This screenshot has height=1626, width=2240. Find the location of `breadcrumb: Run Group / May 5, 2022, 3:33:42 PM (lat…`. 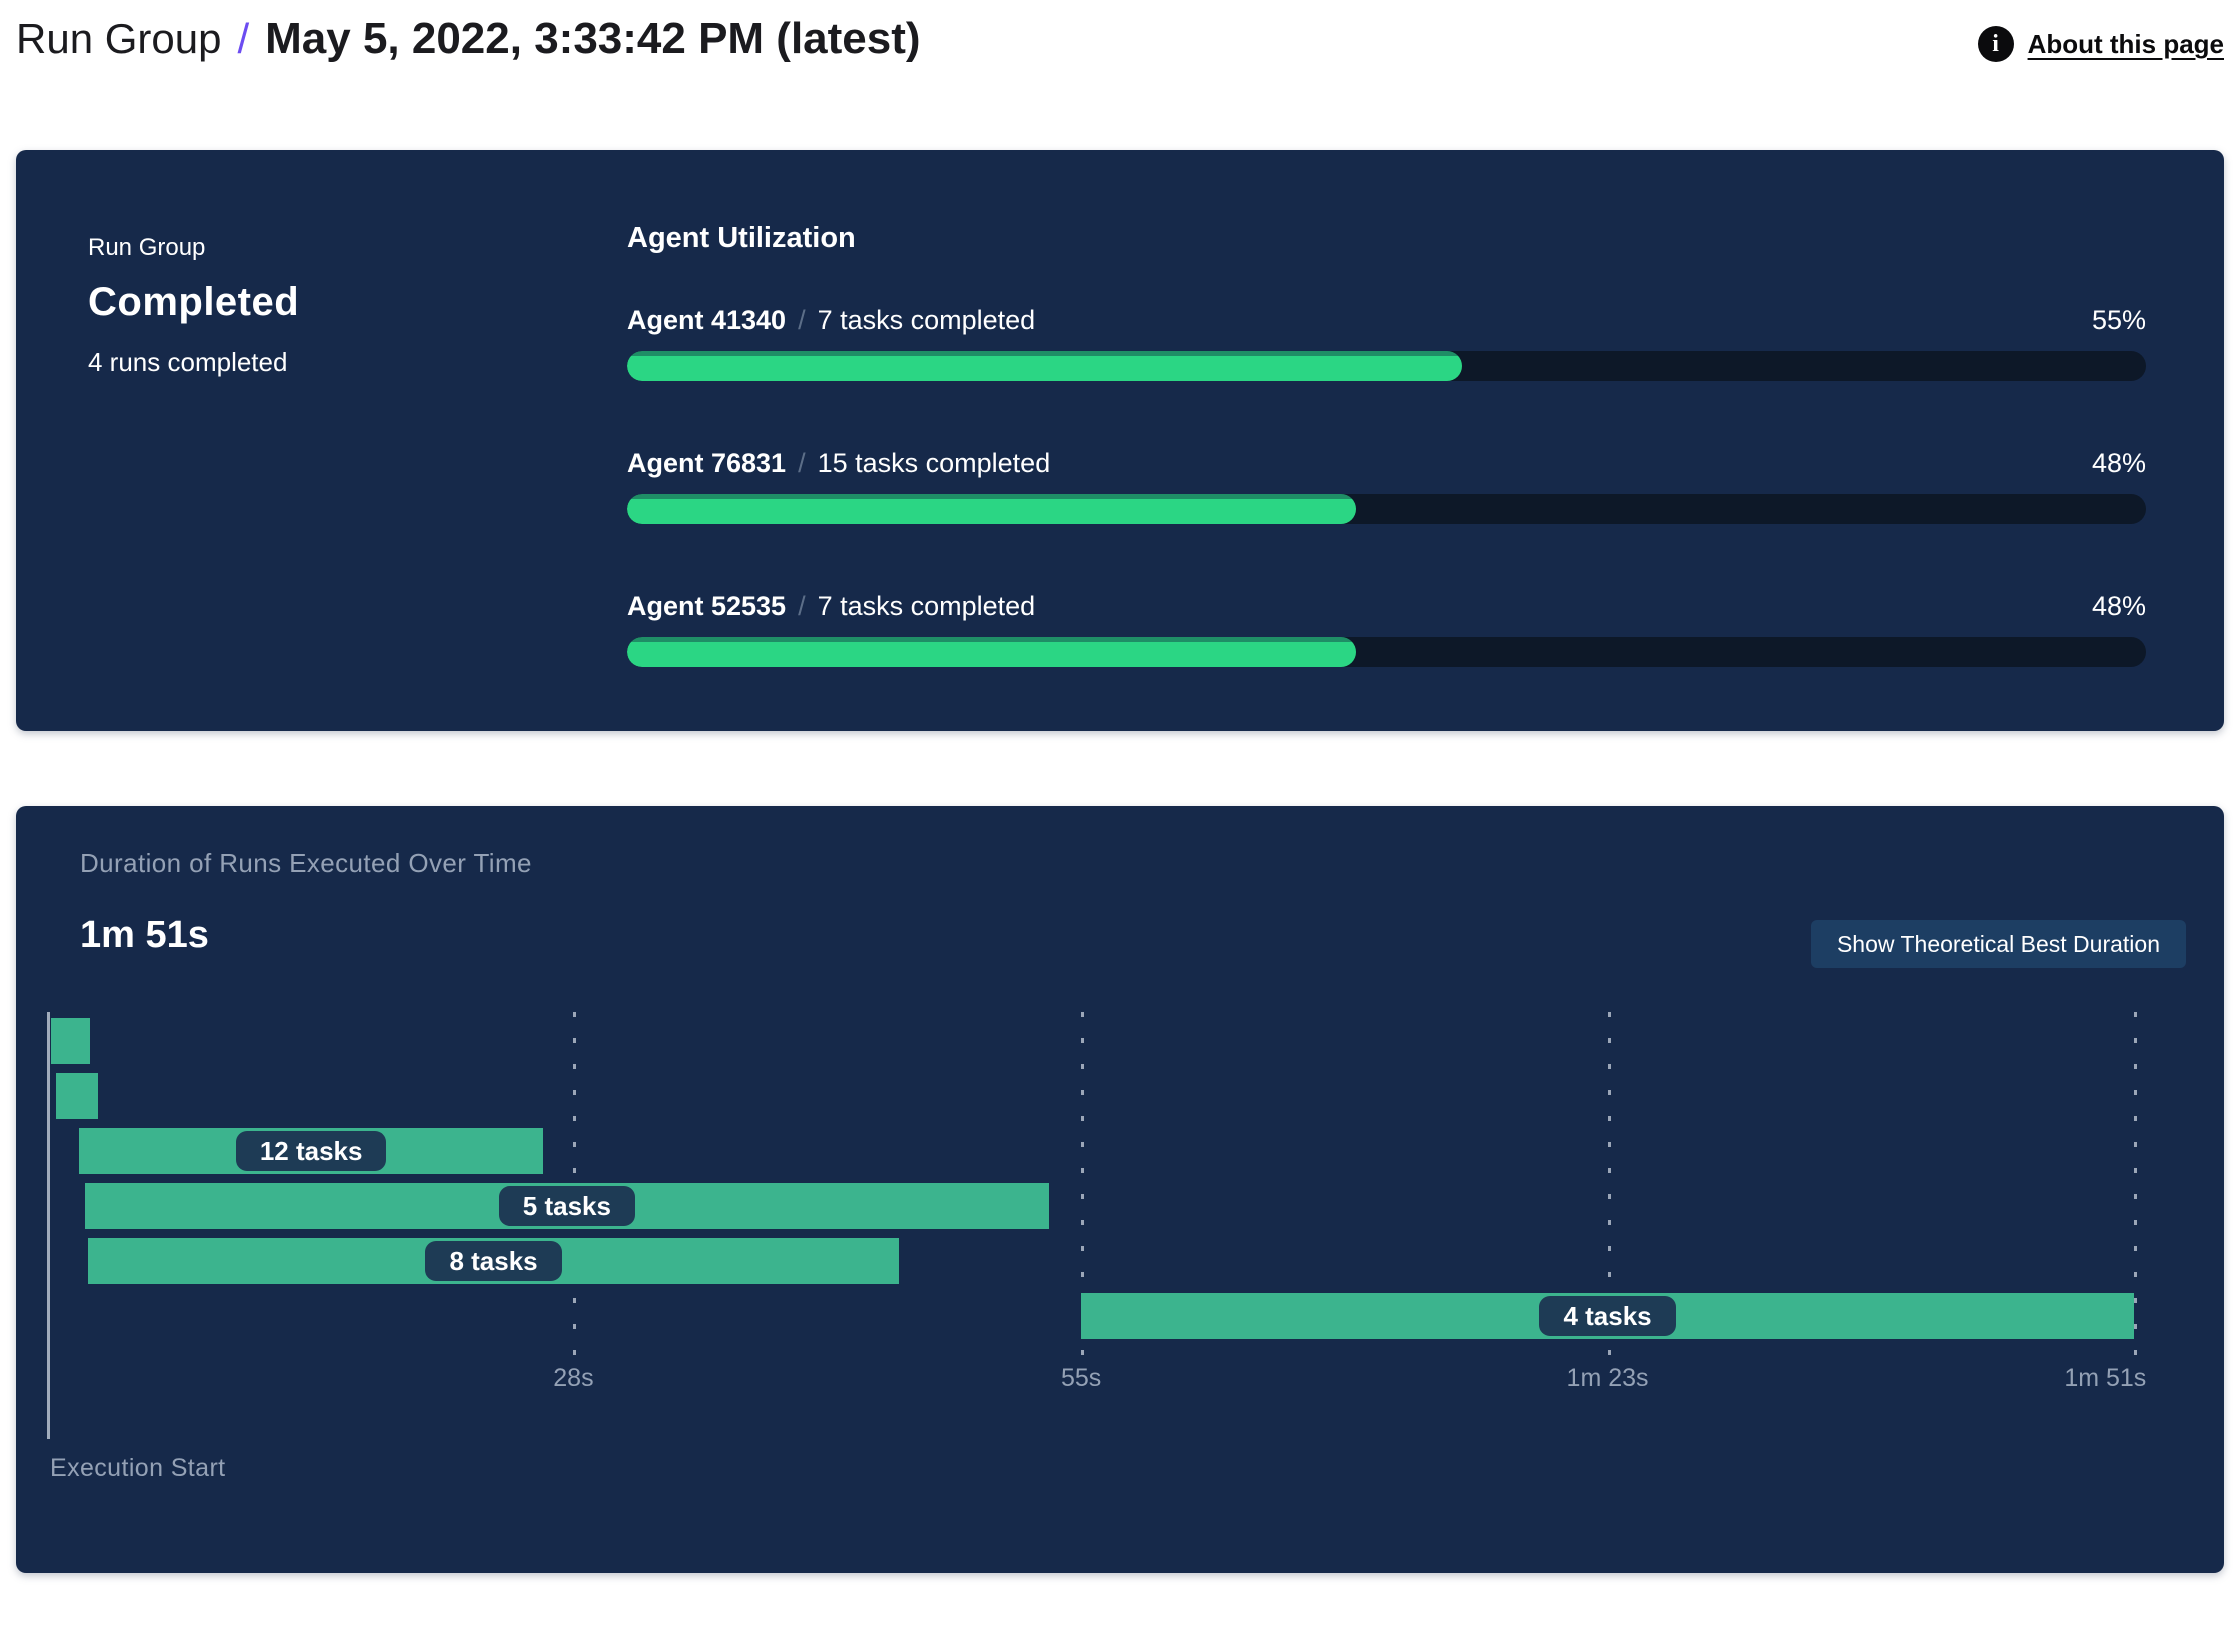

breadcrumb: Run Group / May 5, 2022, 3:33:42 PM (lat… is located at coordinates (468, 39).